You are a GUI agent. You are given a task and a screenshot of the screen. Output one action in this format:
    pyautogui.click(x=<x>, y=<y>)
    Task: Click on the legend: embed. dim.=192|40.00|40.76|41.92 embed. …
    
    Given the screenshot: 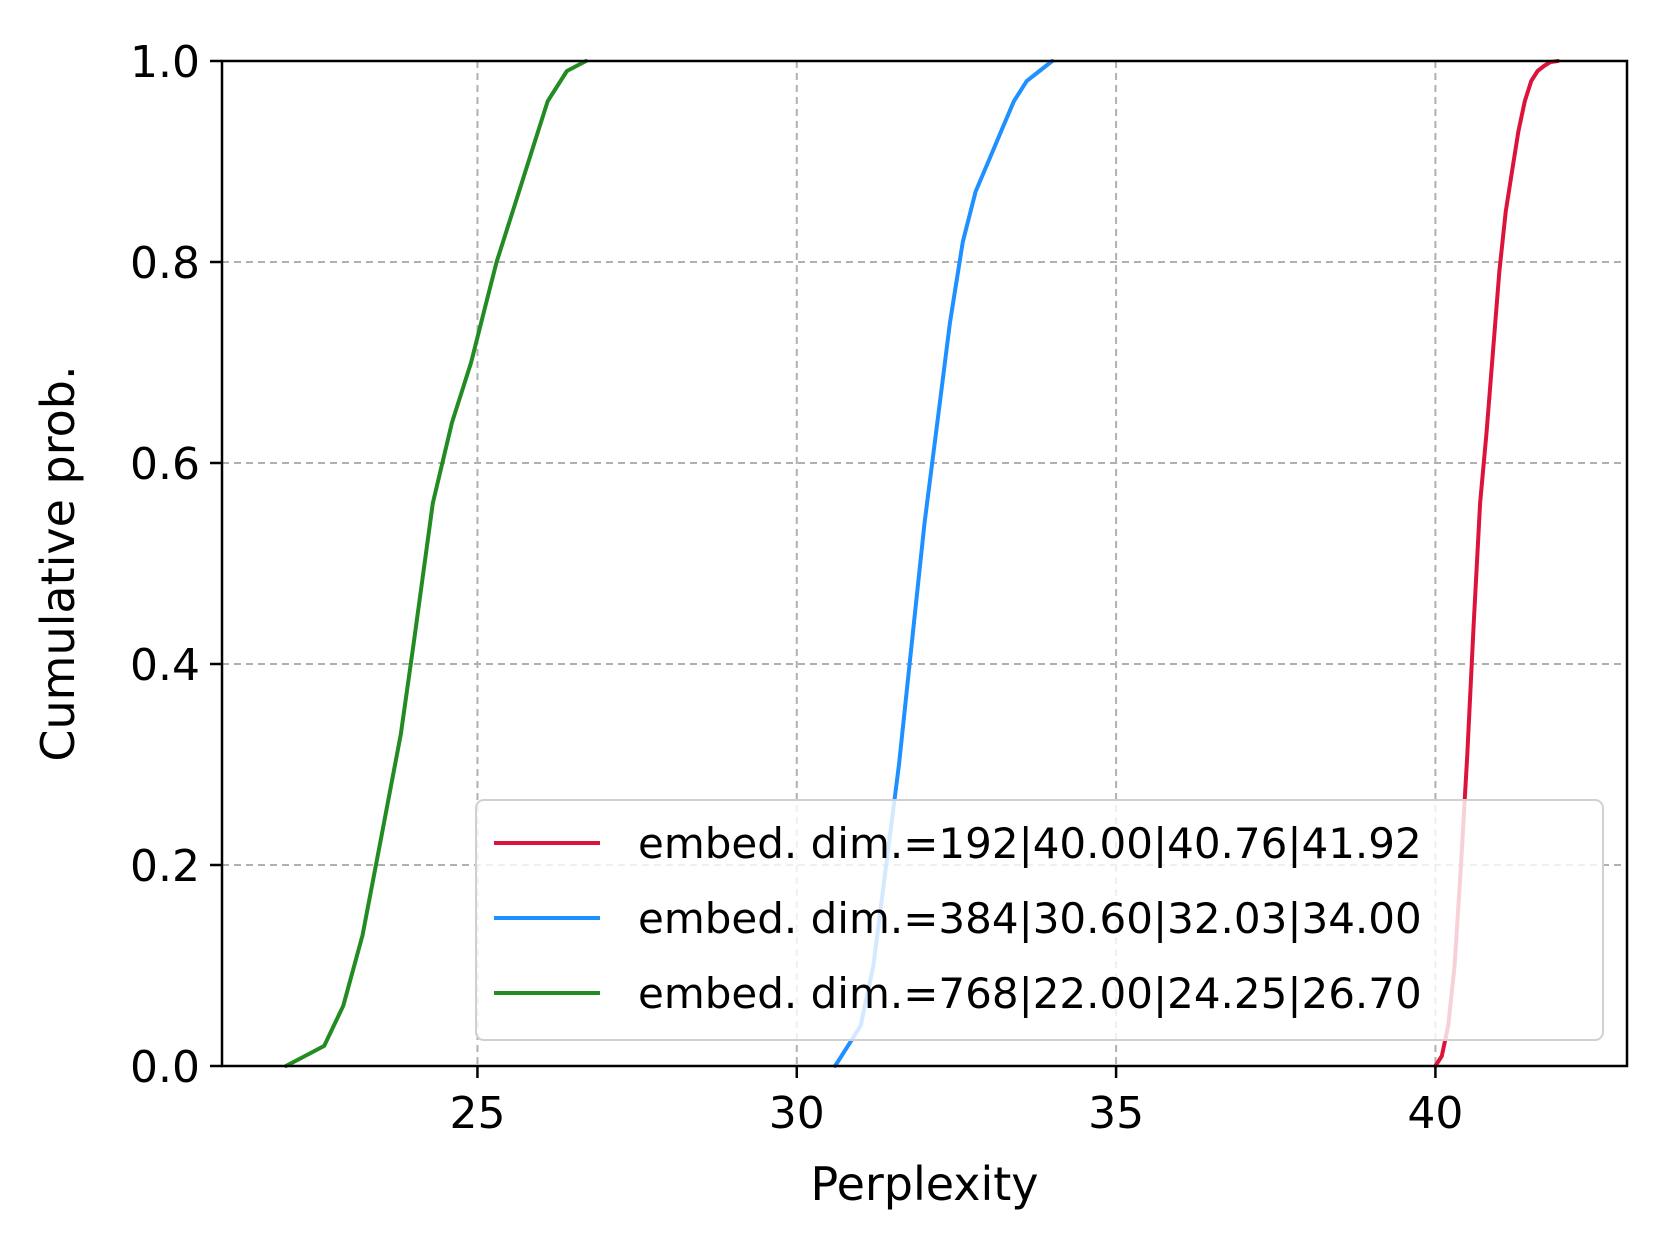 What is the action you would take?
    pyautogui.click(x=1039, y=920)
    